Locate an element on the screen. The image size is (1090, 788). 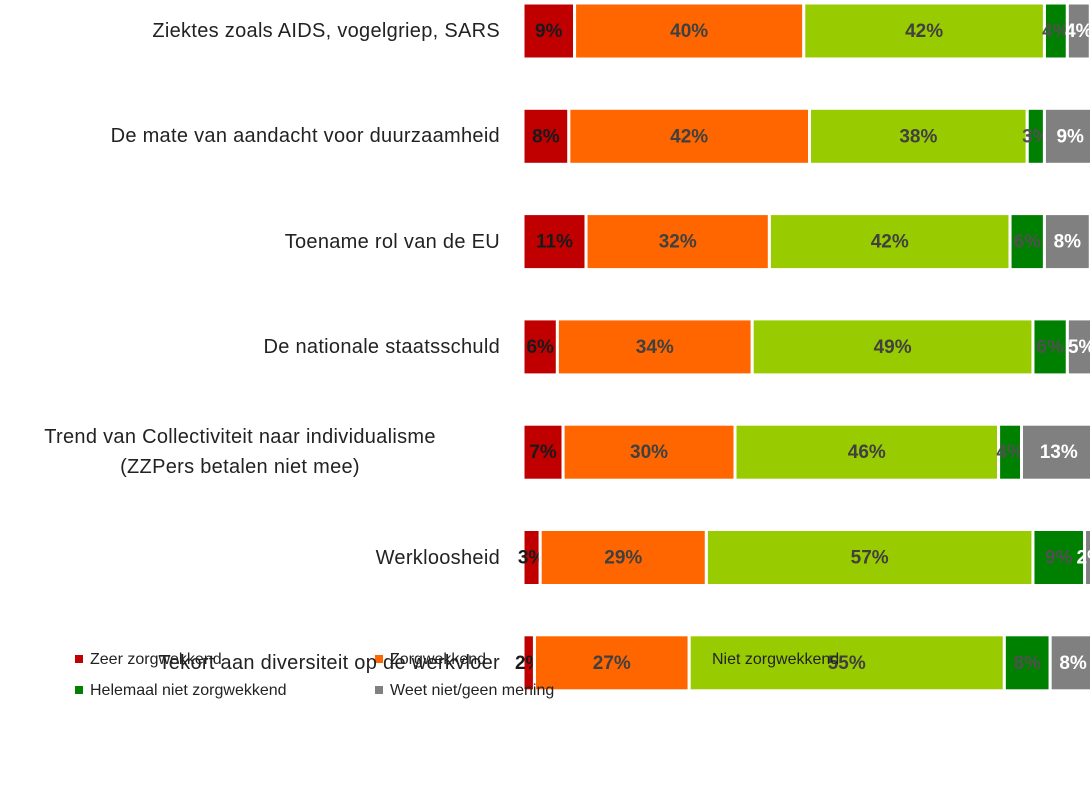
data-label: 34% is located at coordinates (655, 347).